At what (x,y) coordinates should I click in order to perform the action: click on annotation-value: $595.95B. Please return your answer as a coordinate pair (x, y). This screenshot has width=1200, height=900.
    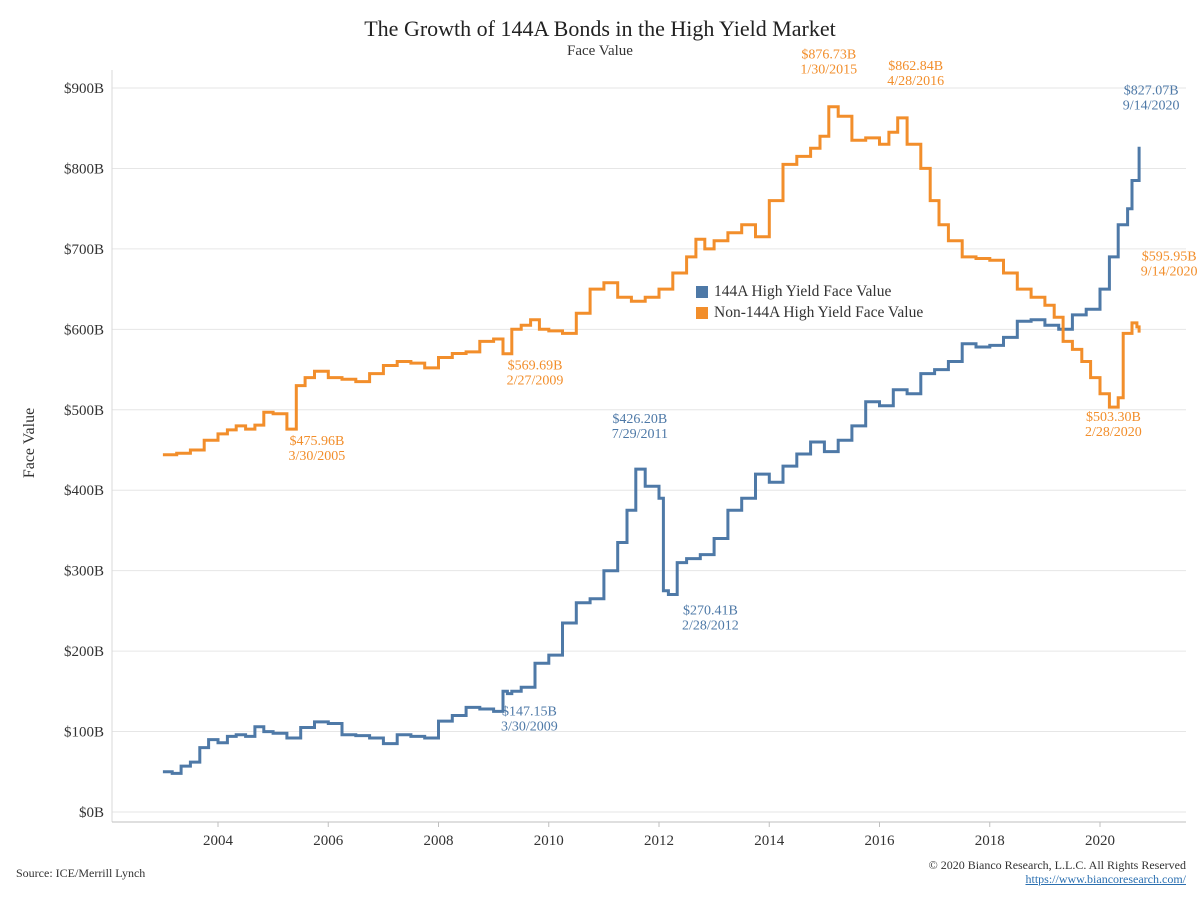
    Looking at the image, I should click on (1169, 257).